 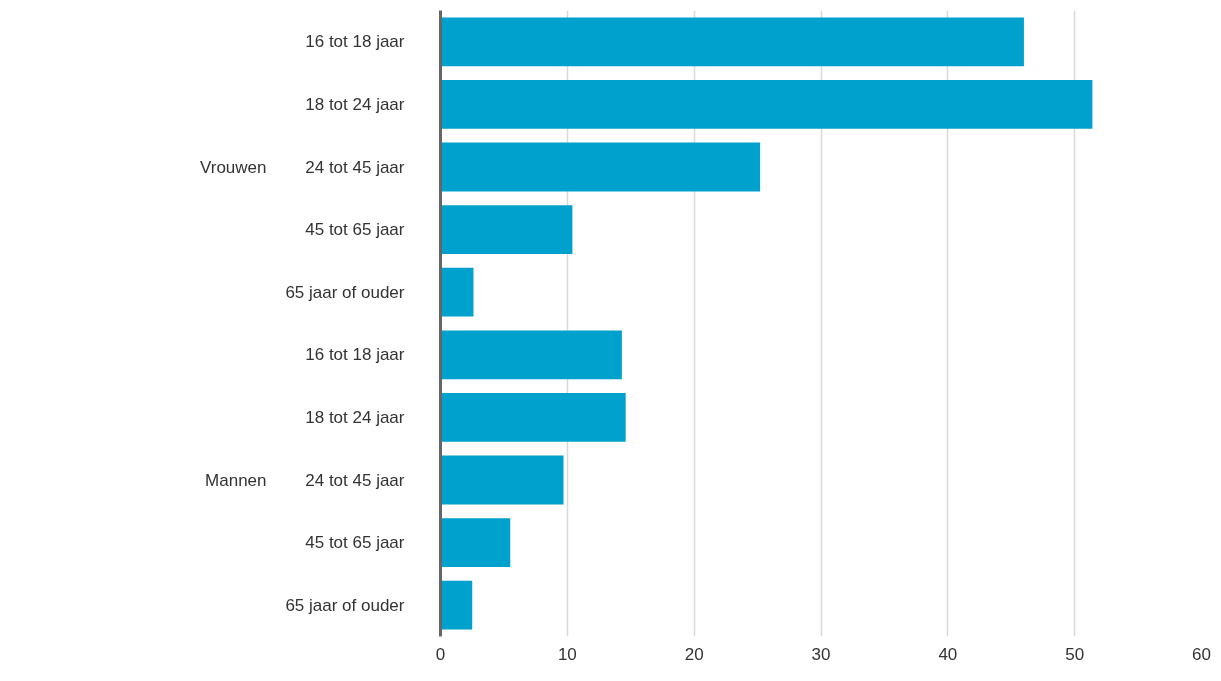 What do you see at coordinates (821, 654) in the screenshot?
I see `x-tick-label: 30` at bounding box center [821, 654].